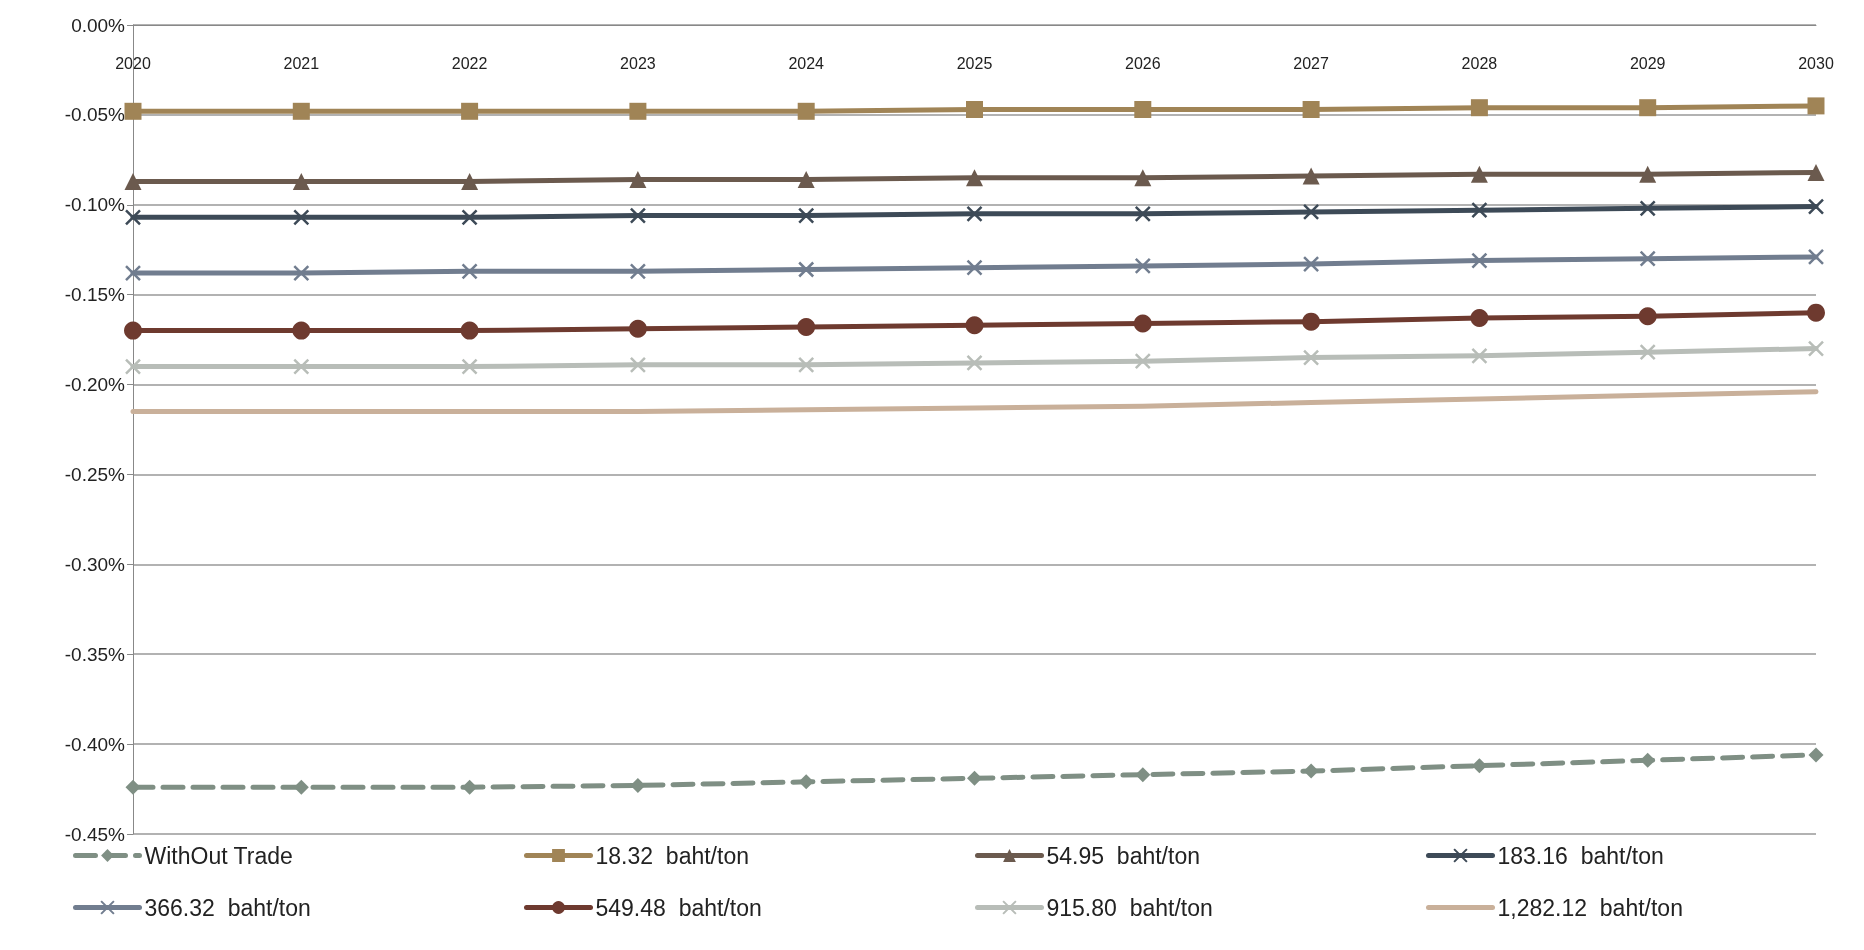 This screenshot has width=1864, height=950. What do you see at coordinates (95, 744) in the screenshot?
I see `y-tick-label: -0.40%` at bounding box center [95, 744].